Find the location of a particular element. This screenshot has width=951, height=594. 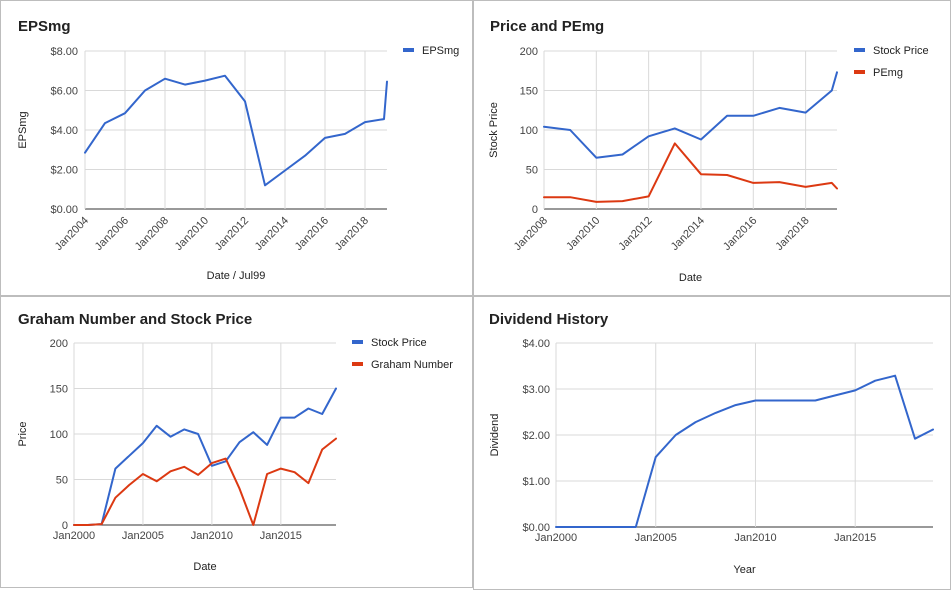

y-tick-label: $1.00 is located at coordinates (536, 482).